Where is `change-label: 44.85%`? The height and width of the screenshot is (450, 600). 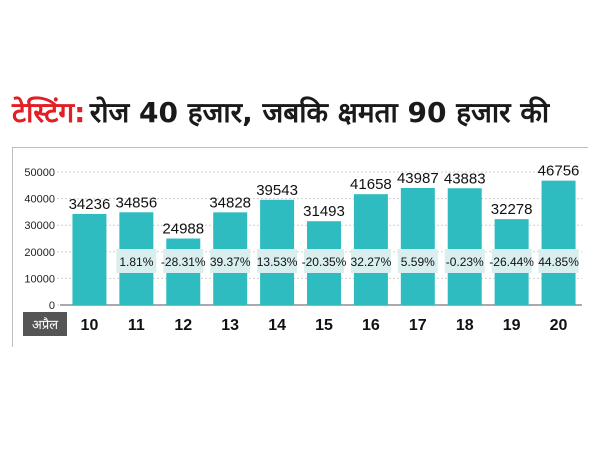 change-label: 44.85% is located at coordinates (558, 262).